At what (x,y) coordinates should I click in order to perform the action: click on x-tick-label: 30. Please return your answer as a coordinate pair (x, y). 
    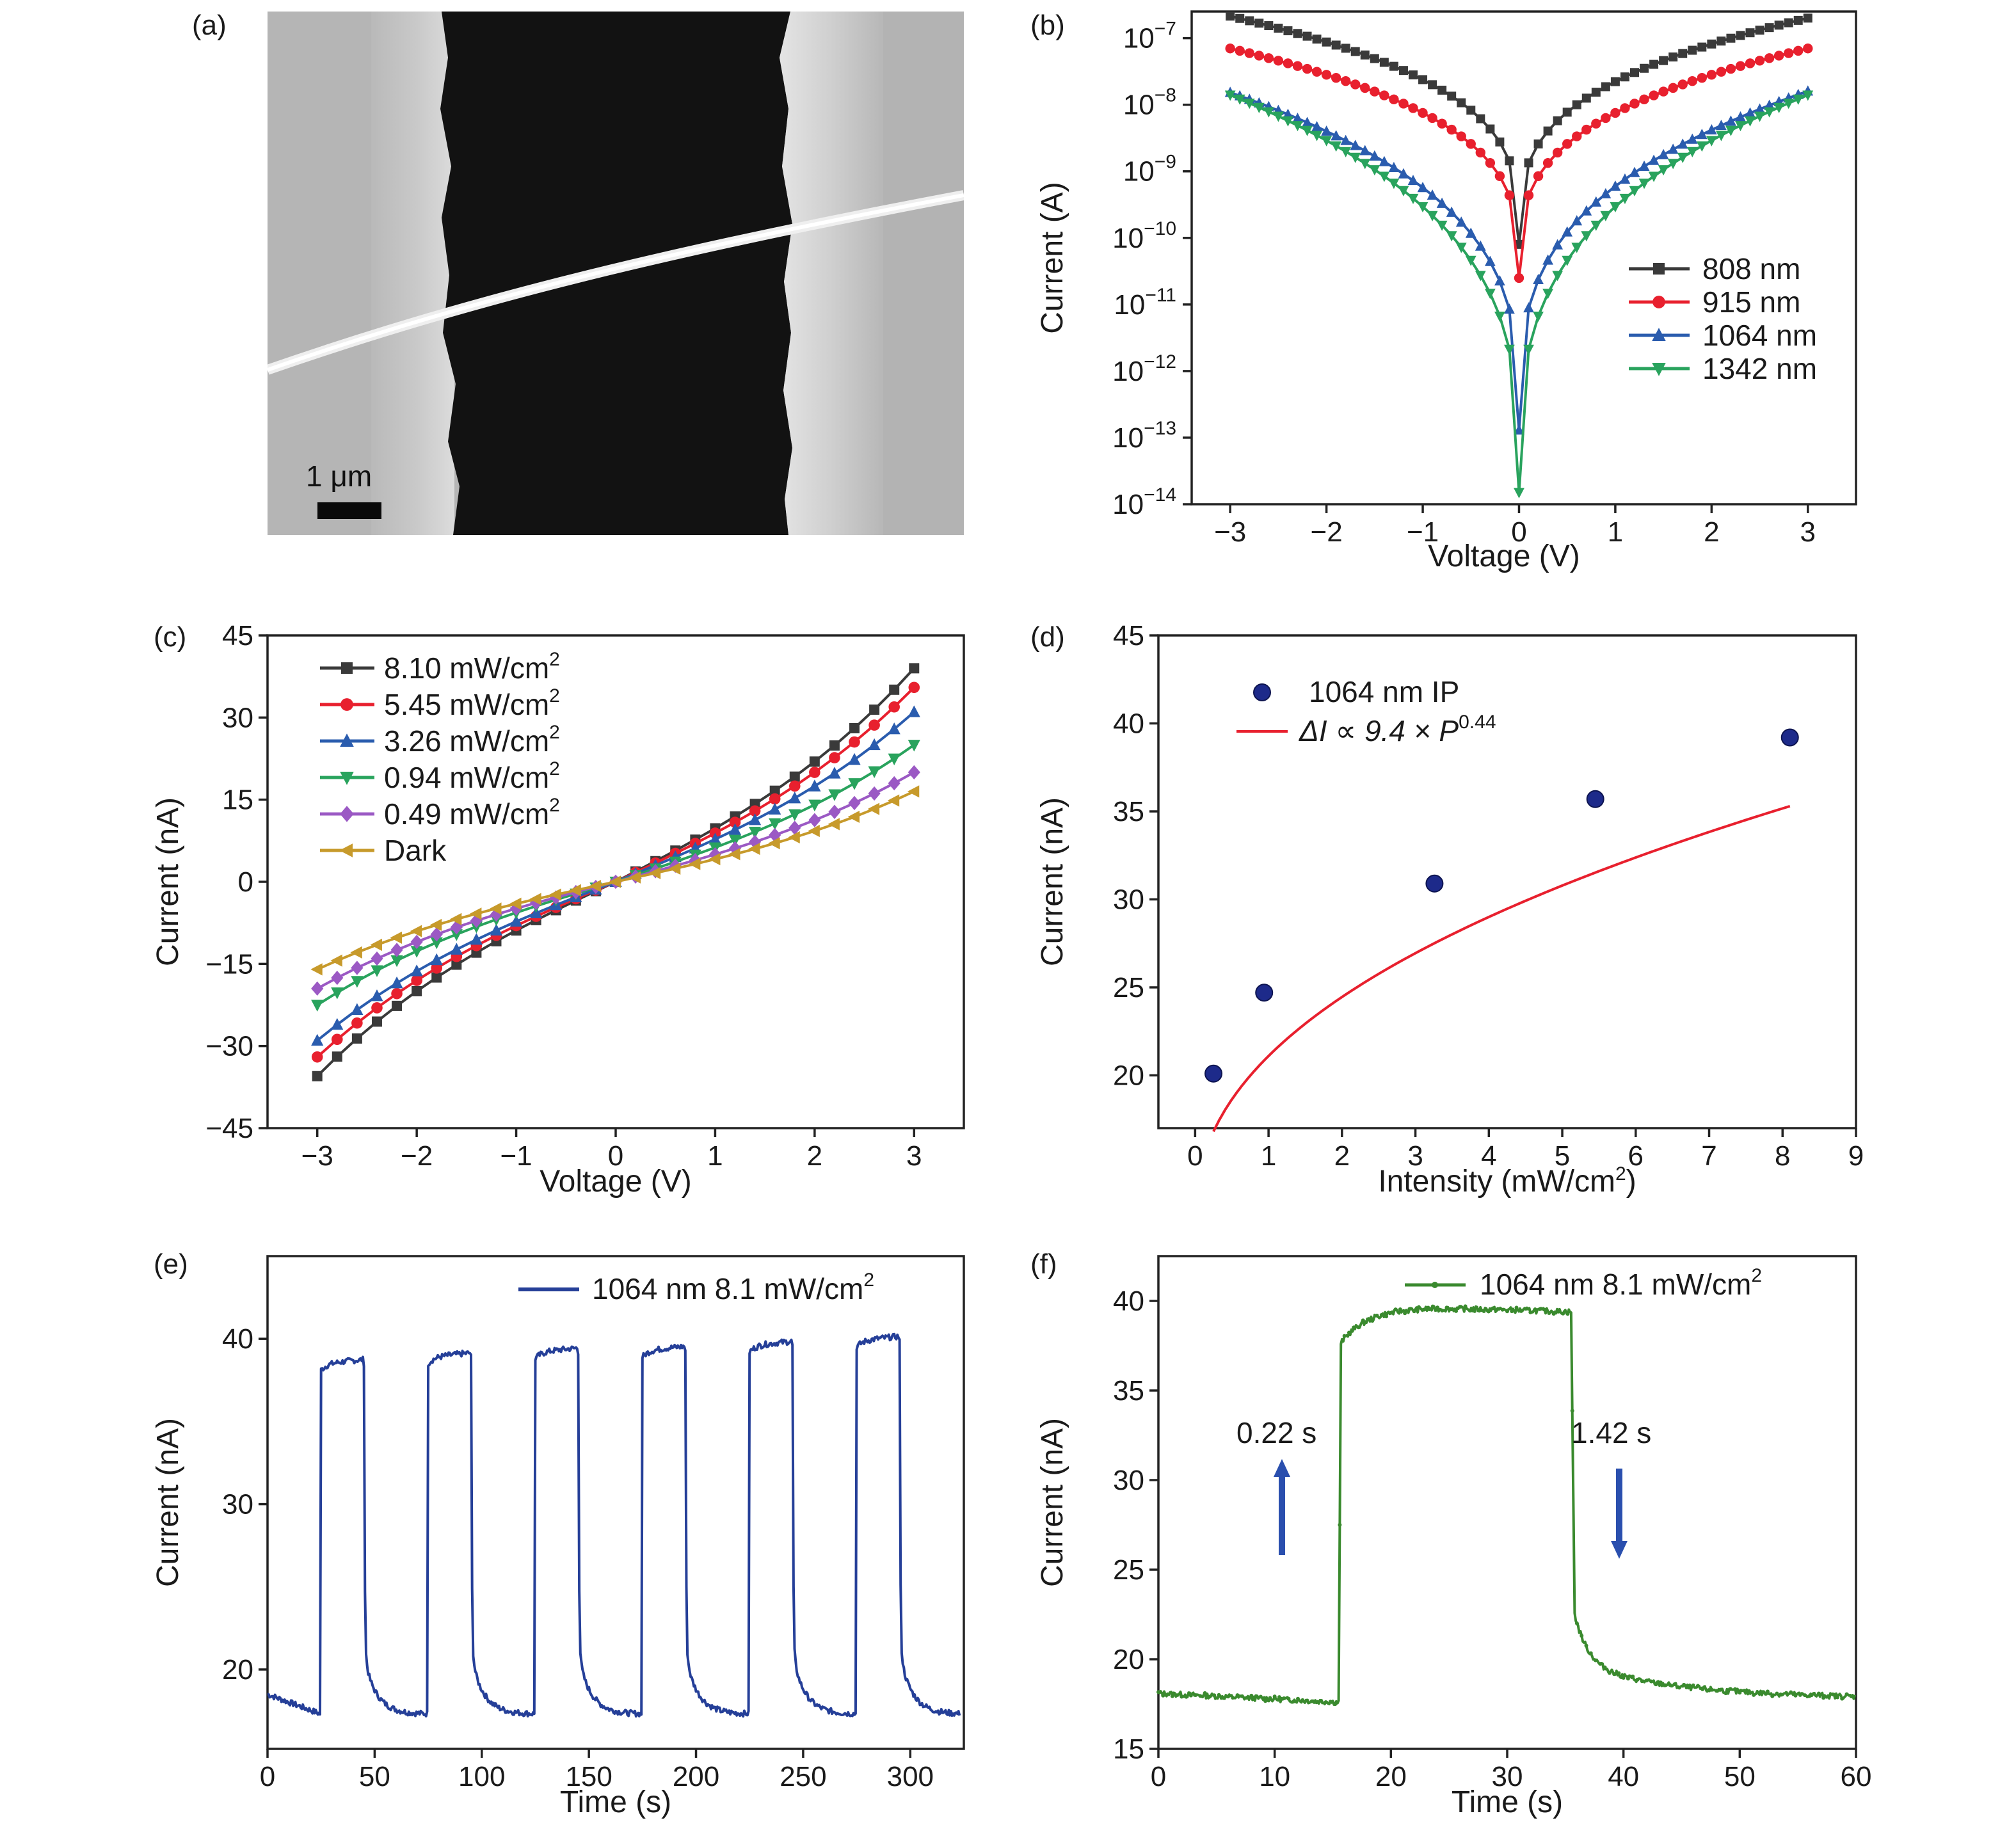
    Looking at the image, I should click on (1507, 1776).